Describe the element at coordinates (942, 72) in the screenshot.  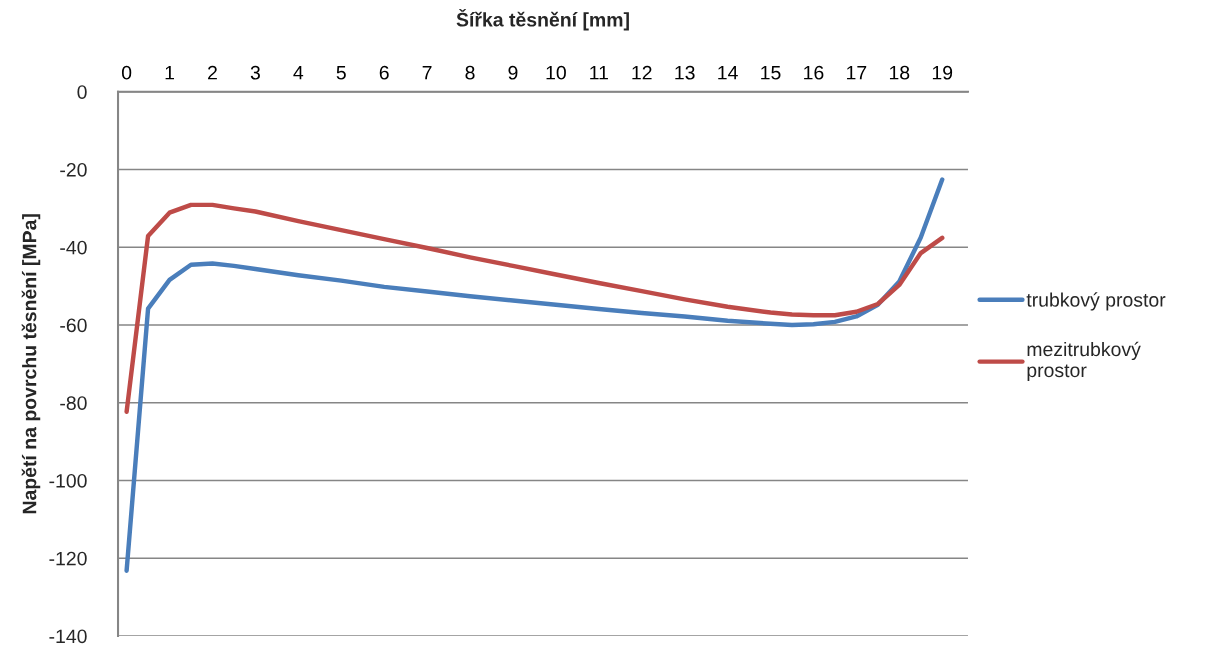
I see `x-tick-label: 19` at that location.